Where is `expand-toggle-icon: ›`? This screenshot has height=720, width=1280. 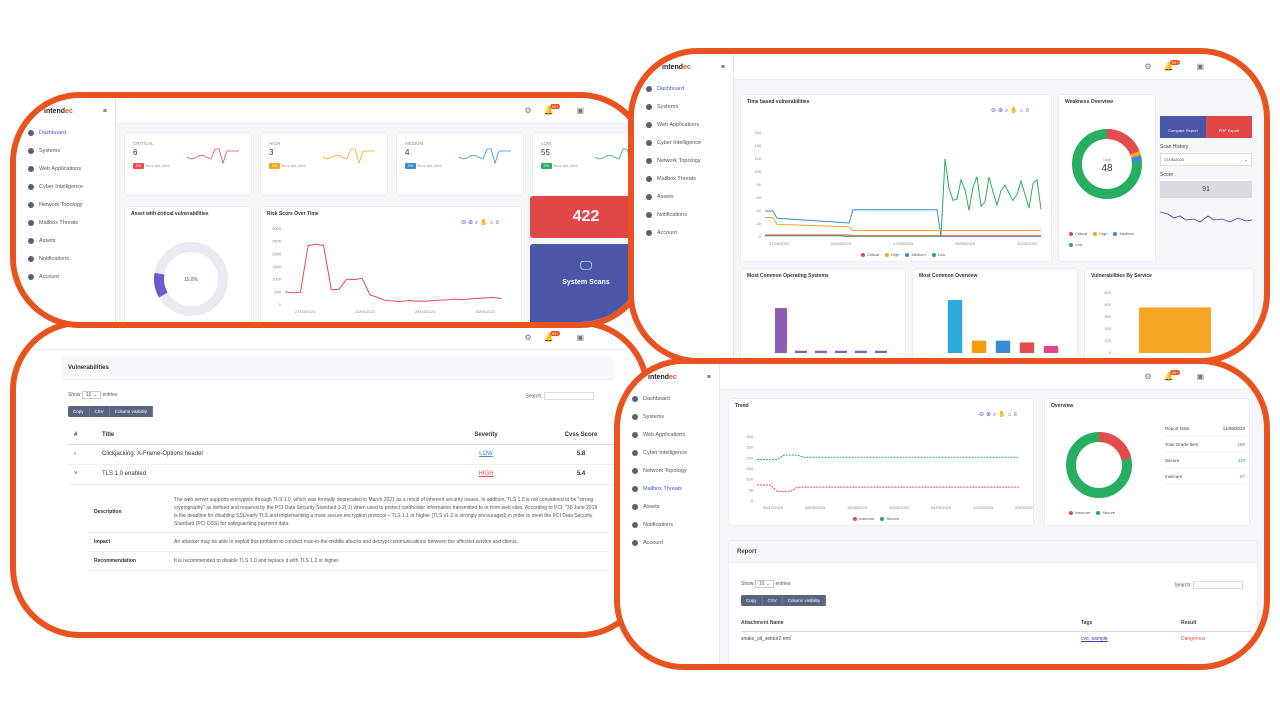 expand-toggle-icon: › is located at coordinates (75, 454).